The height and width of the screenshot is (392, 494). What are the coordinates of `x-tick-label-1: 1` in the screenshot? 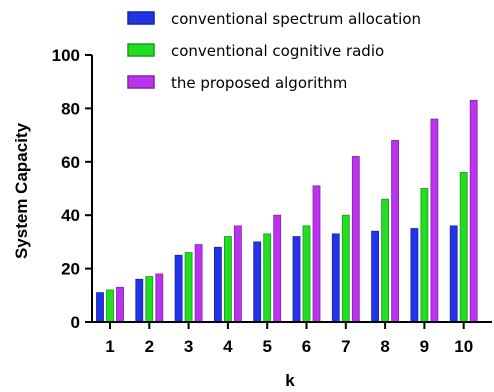 It's located at (109, 346).